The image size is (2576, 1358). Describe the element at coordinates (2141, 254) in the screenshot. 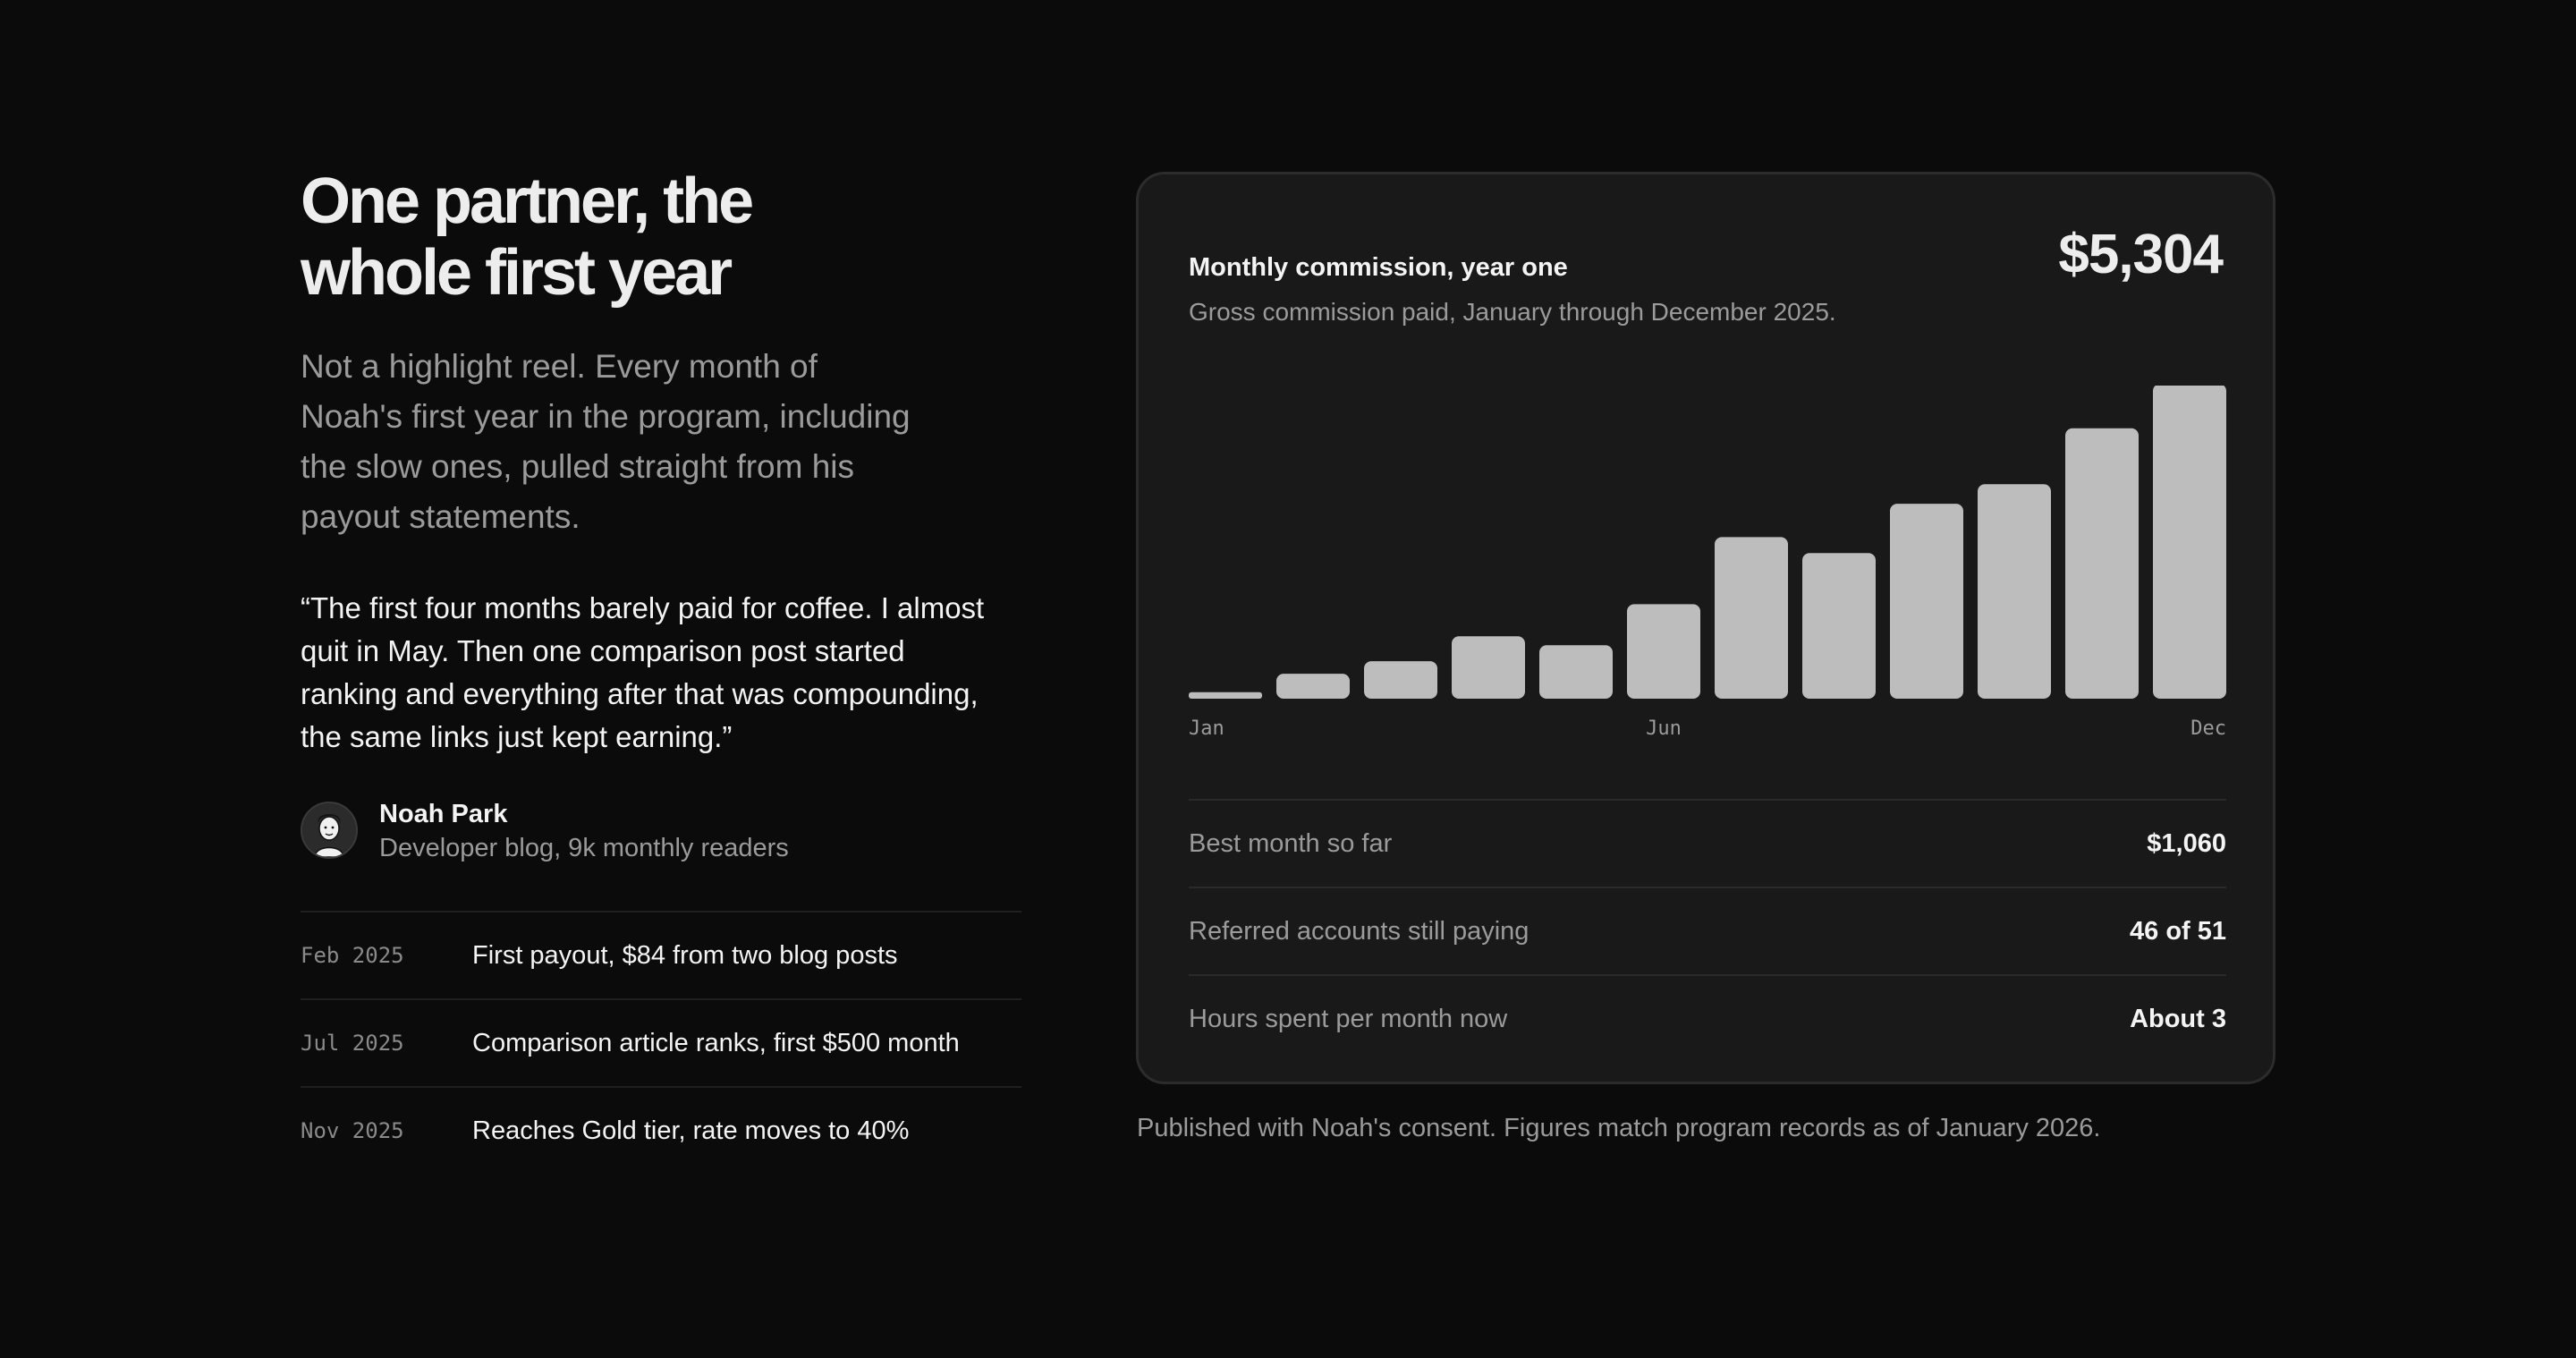

I see `total-commission: $5,304` at that location.